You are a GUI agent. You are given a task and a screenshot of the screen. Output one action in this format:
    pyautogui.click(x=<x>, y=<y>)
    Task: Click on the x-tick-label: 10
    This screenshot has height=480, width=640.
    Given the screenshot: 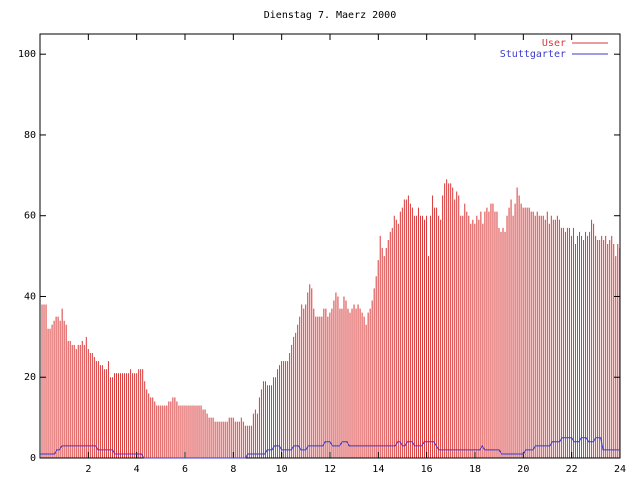 What is the action you would take?
    pyautogui.click(x=282, y=469)
    